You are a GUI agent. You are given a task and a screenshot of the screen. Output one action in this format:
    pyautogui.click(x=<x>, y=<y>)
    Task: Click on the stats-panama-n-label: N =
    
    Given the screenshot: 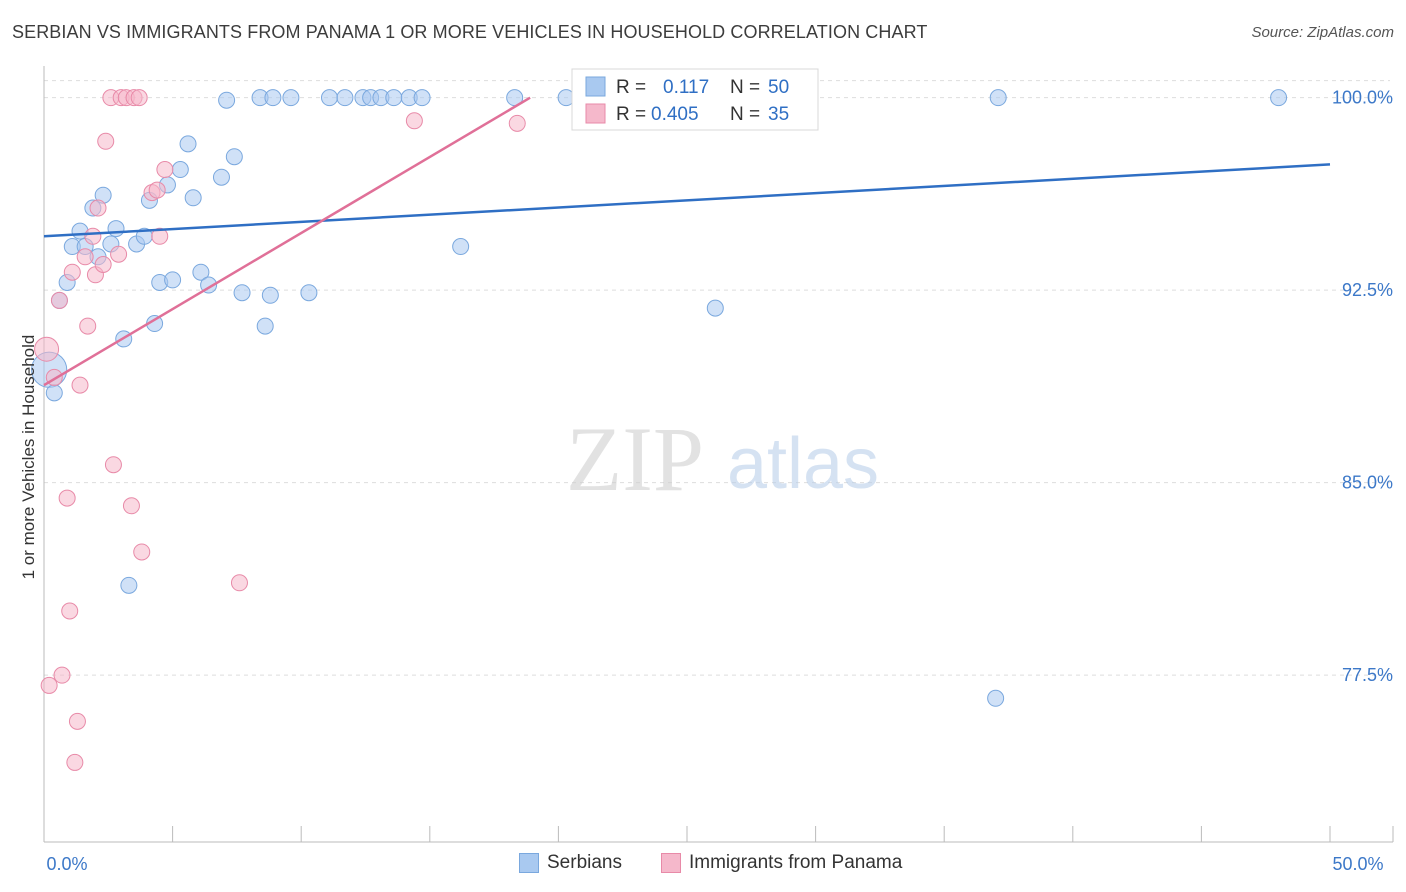 What is the action you would take?
    pyautogui.click(x=745, y=114)
    